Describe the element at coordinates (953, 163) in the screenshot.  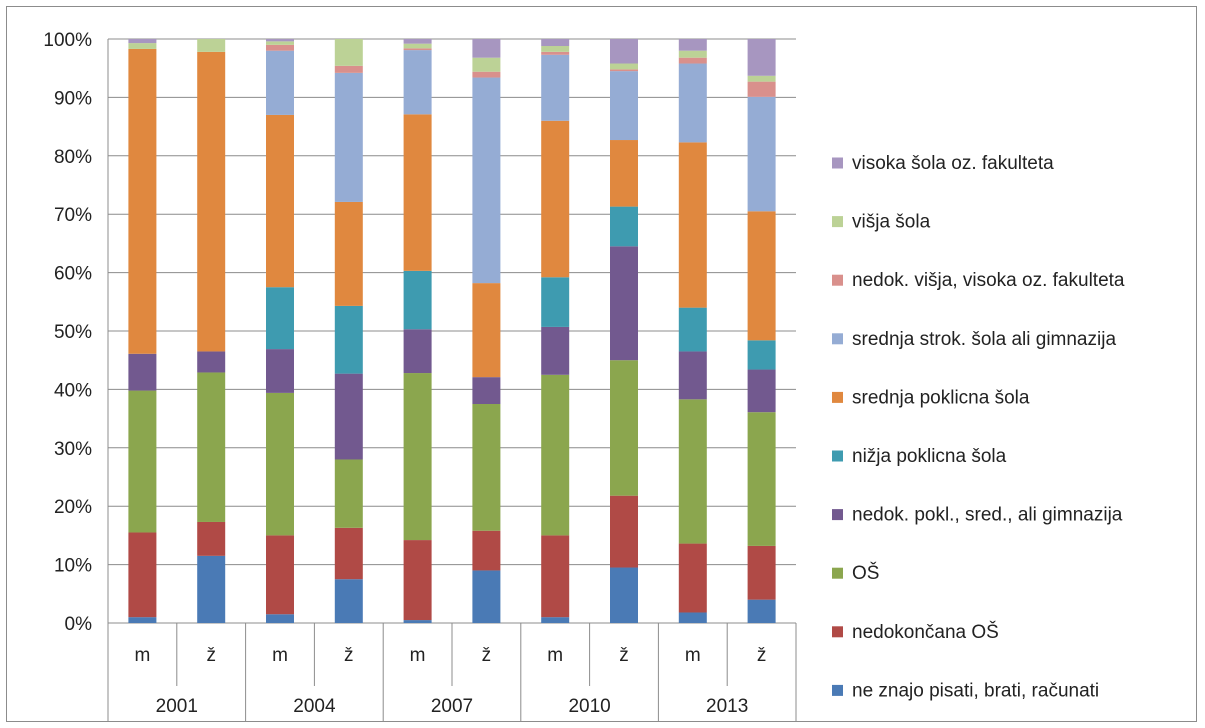
I see `legend-label: visoka šola oz. fakulteta` at that location.